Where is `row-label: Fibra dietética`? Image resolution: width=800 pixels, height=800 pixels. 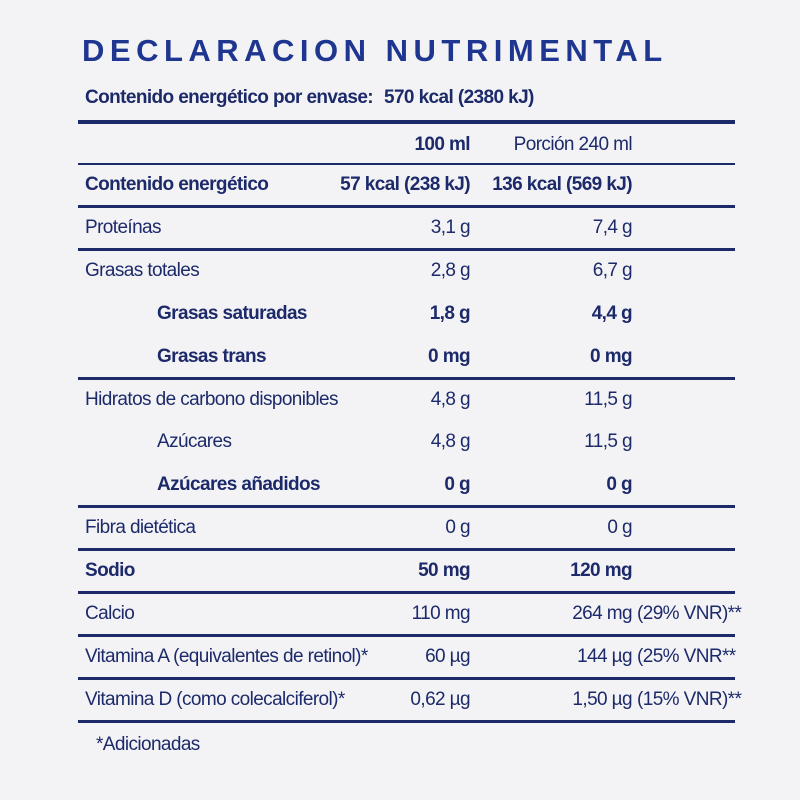 row-label: Fibra dietética is located at coordinates (140, 528).